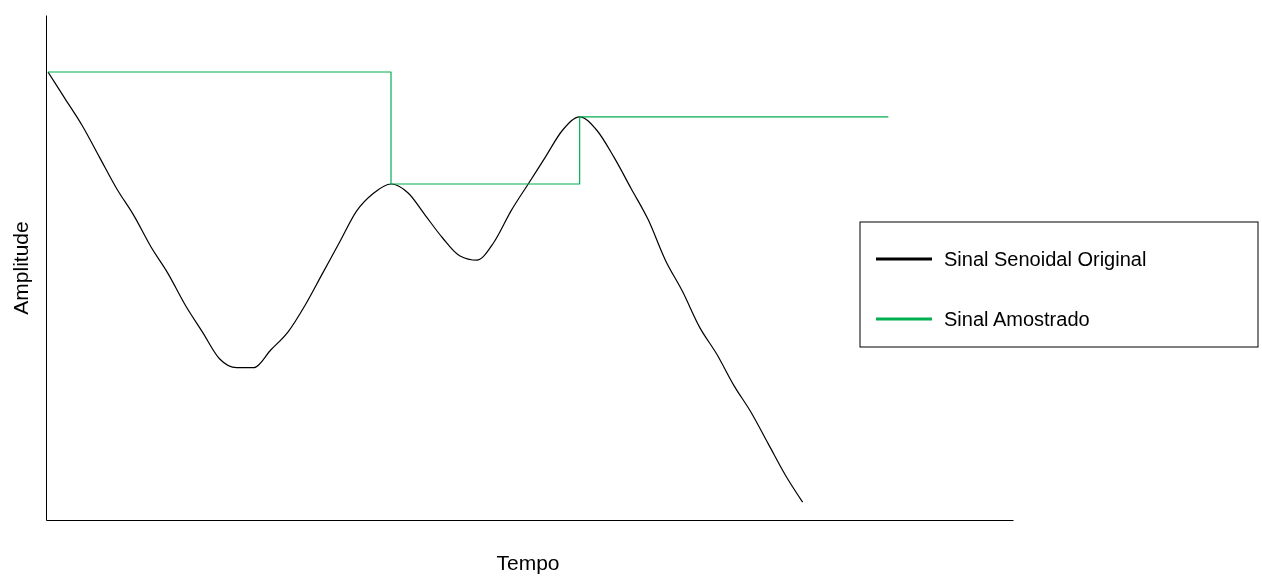 The height and width of the screenshot is (577, 1262). Describe the element at coordinates (20, 268) in the screenshot. I see `y-axis-title: Amplitude` at that location.